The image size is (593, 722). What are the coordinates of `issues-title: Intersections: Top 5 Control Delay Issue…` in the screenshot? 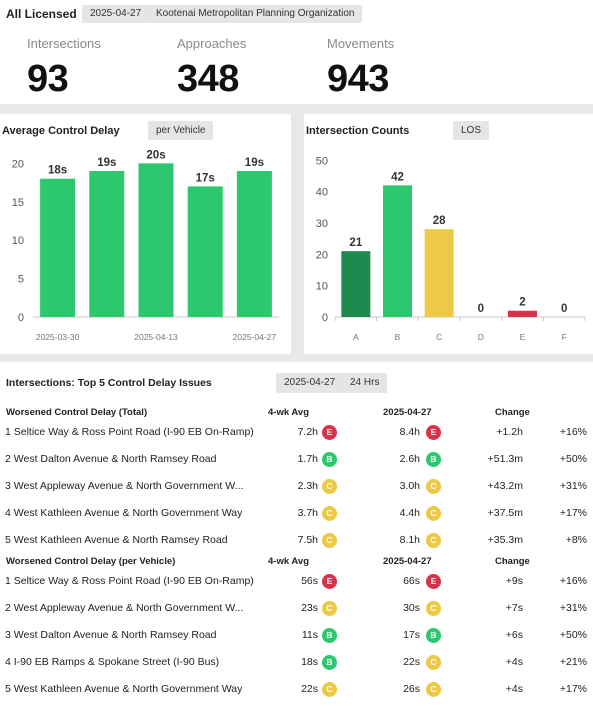 It's located at (109, 383).